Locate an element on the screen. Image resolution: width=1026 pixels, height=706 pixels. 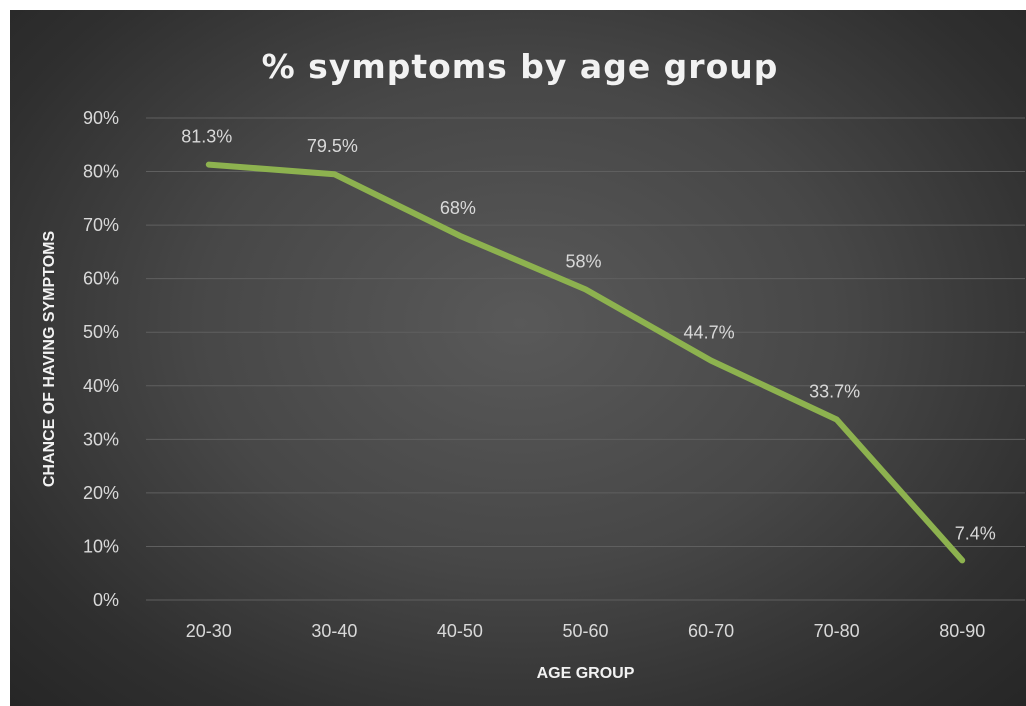
y-axis-title: CHANCE OF HAVING SYMPTOMS is located at coordinates (49, 359).